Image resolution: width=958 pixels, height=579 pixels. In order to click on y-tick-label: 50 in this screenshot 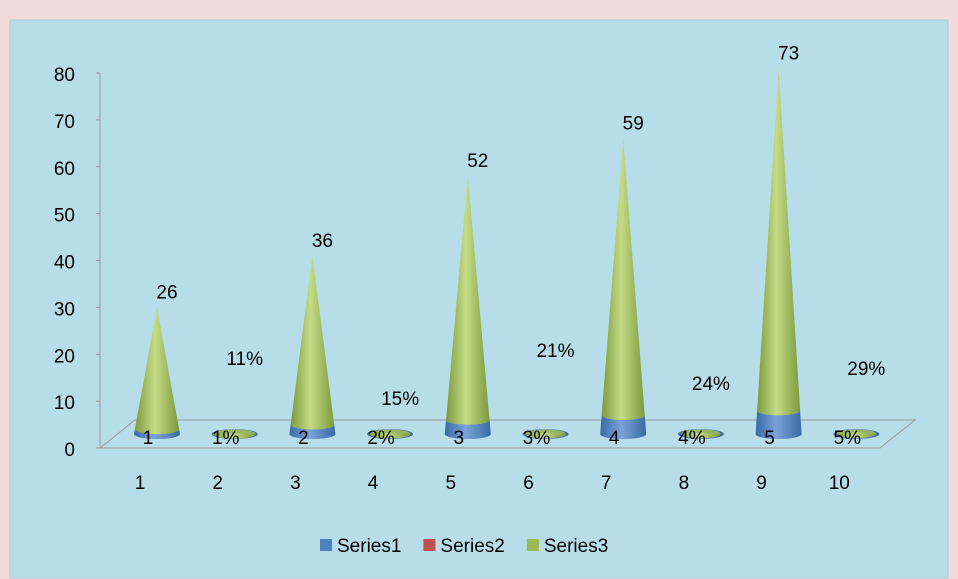, I will do `click(64, 216)`.